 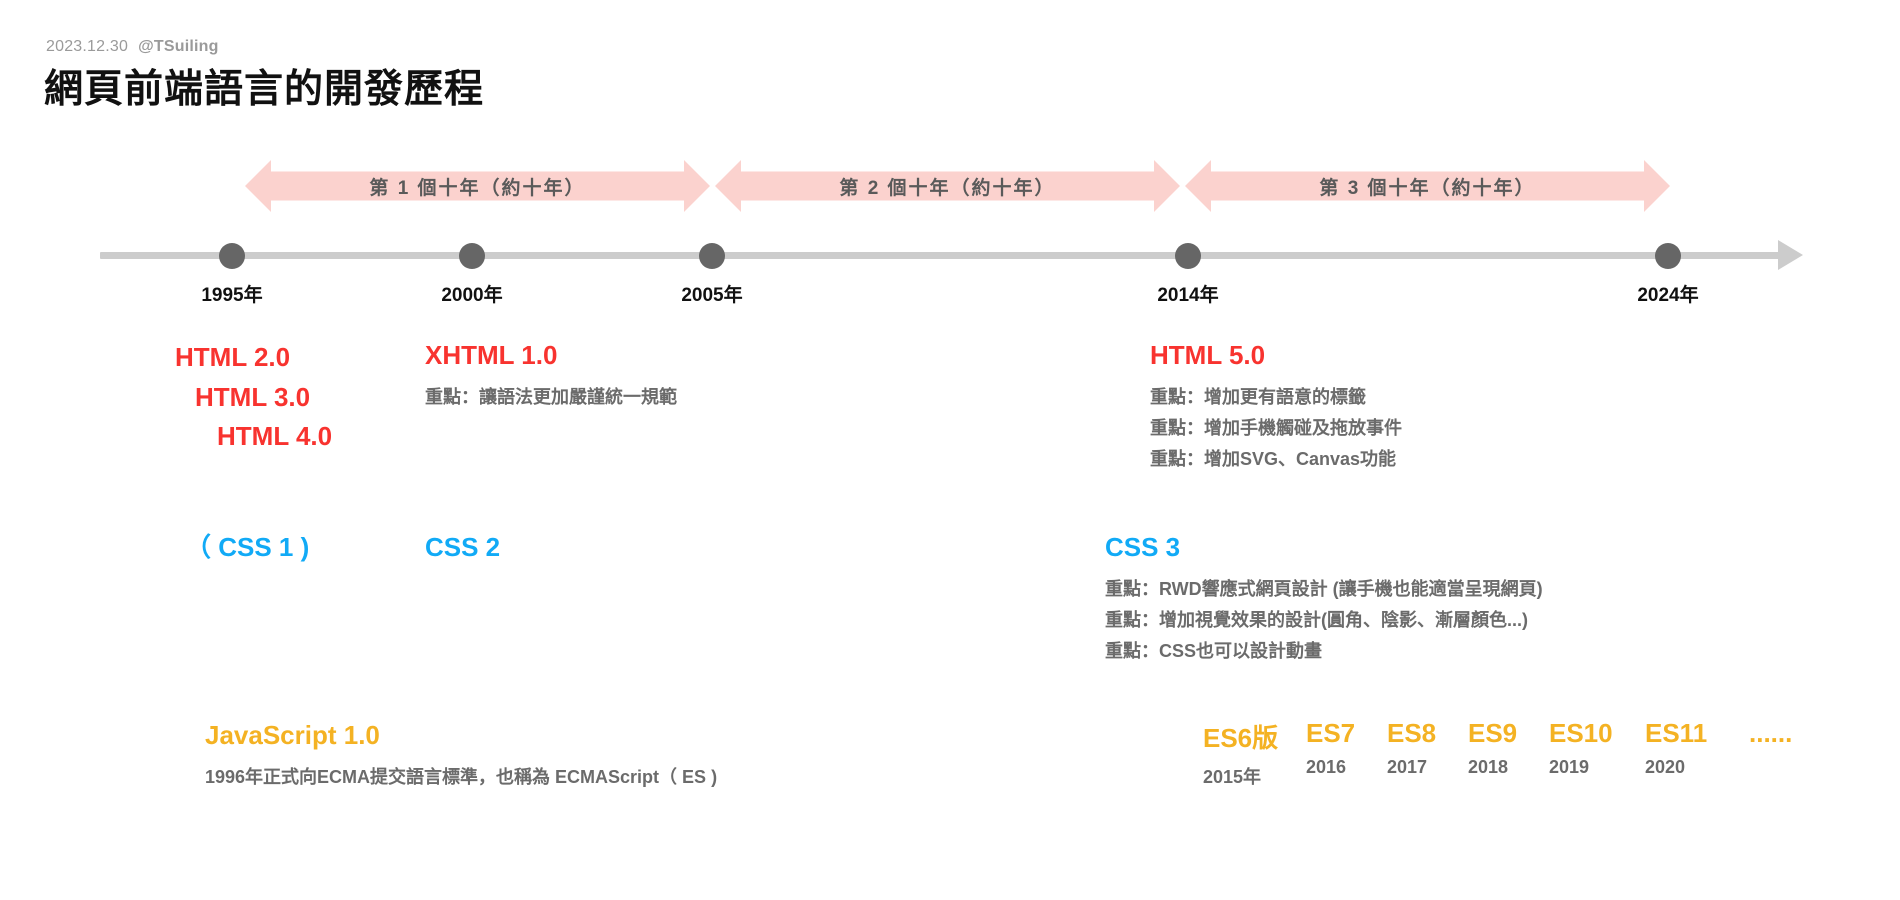 What do you see at coordinates (292, 735) in the screenshot?
I see `javascript-title: JavaScript 1.0` at bounding box center [292, 735].